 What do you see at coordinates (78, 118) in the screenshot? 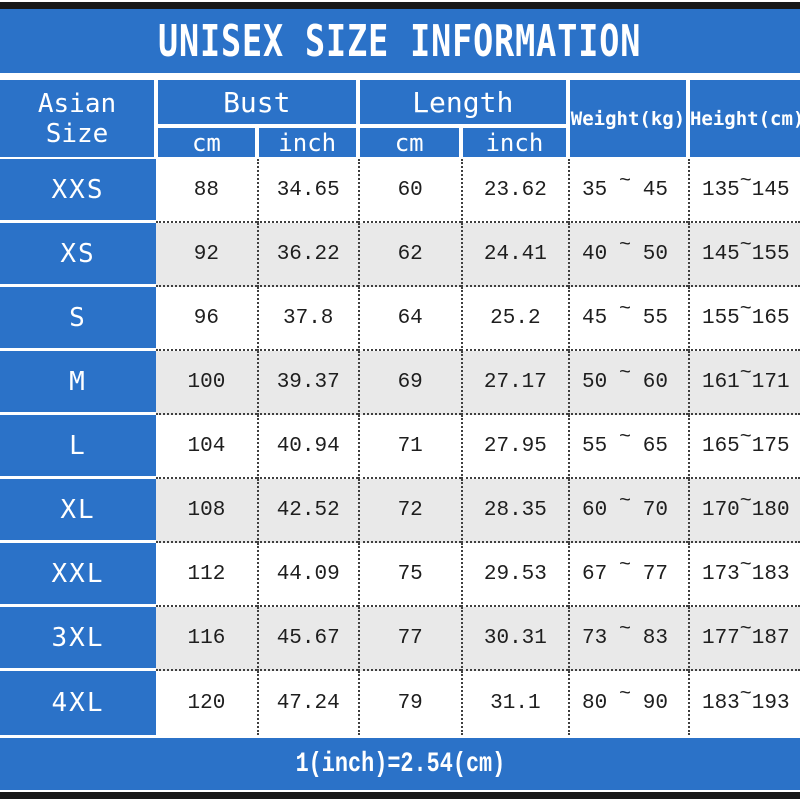
I see `header-asian-size: Asian Size` at bounding box center [78, 118].